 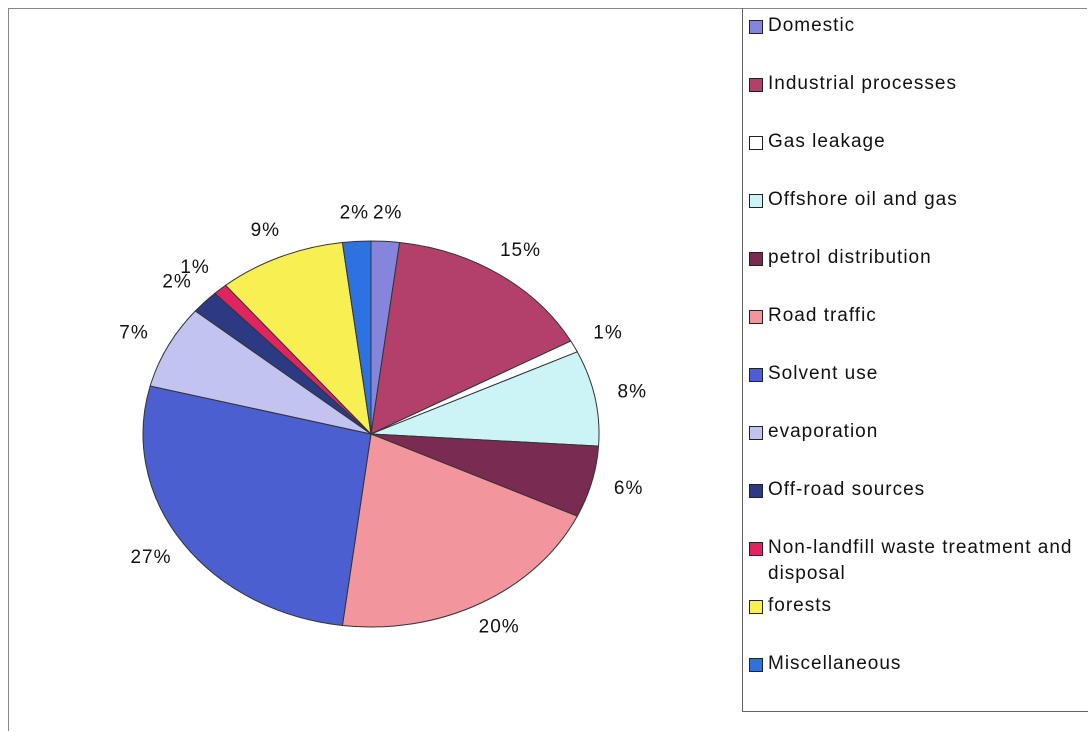 What do you see at coordinates (150, 557) in the screenshot?
I see `slice-label: 27%` at bounding box center [150, 557].